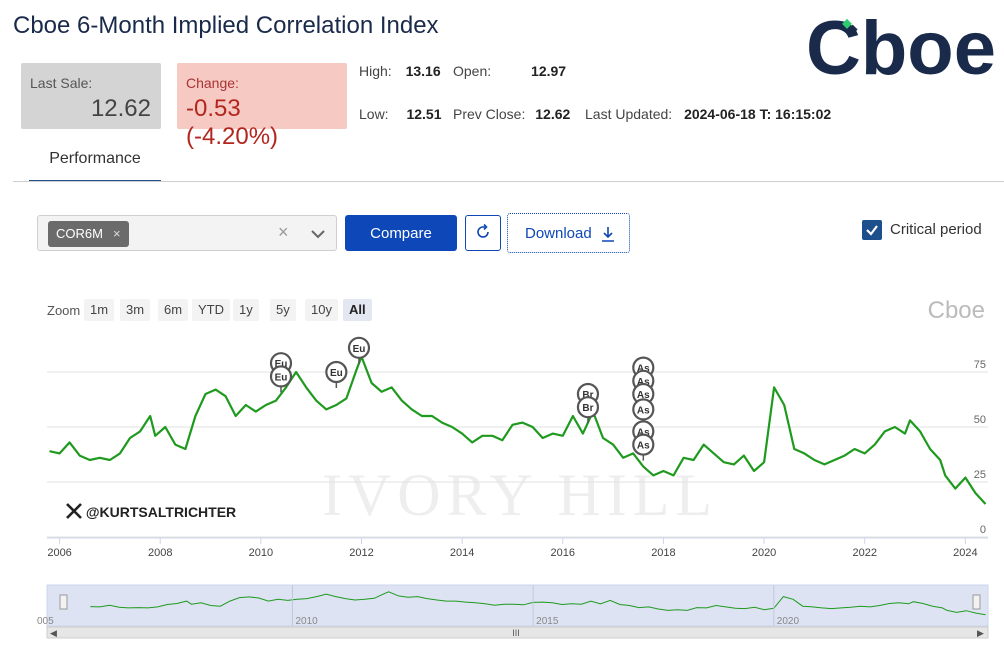 This screenshot has height=645, width=1004. I want to click on y-tick-label: 75, so click(980, 365).